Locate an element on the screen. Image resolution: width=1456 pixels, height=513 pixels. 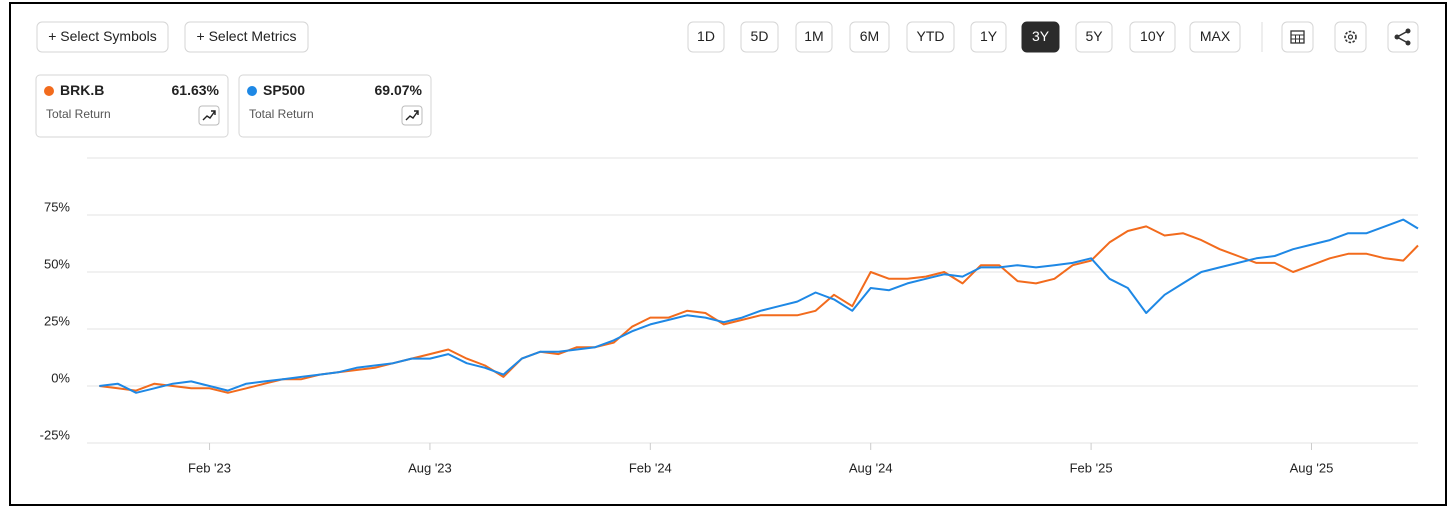
range-button: 3Y is located at coordinates (1040, 37).